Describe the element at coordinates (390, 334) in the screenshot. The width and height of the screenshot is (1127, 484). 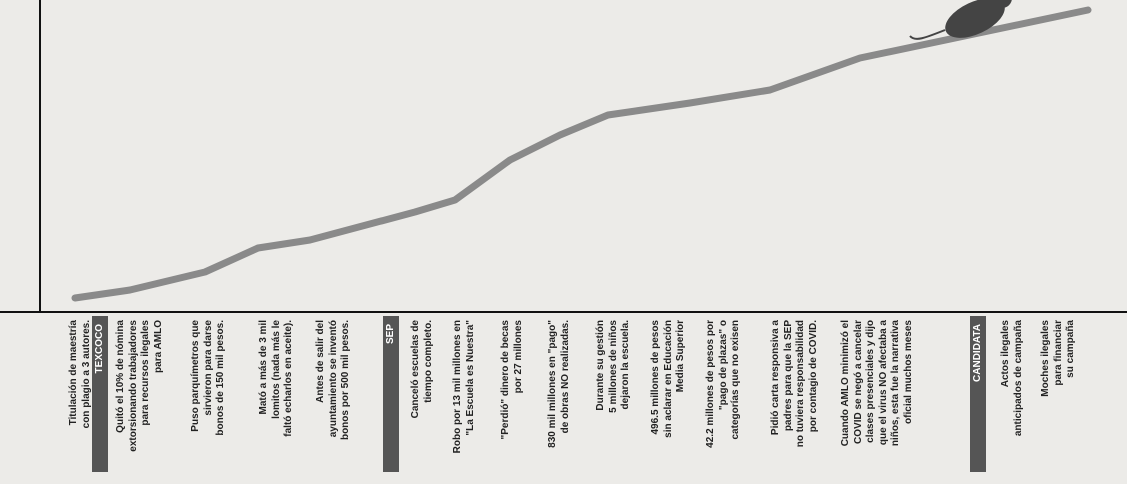
I see `tag-text: SEP` at that location.